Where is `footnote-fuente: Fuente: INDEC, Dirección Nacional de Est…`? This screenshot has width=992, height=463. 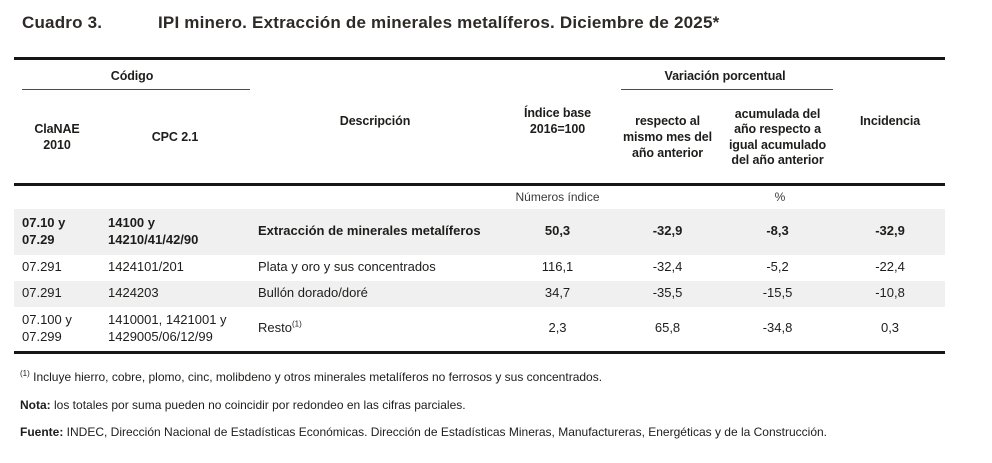 footnote-fuente: Fuente: INDEC, Dirección Nacional de Est… is located at coordinates (423, 432).